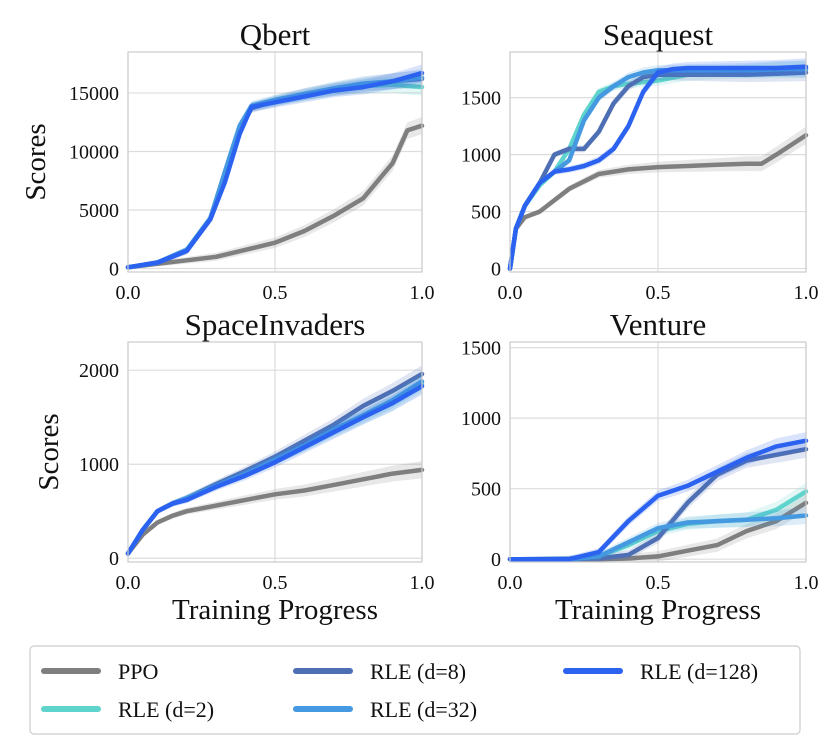  What do you see at coordinates (275, 324) in the screenshot?
I see `panel-spaceinvaders-title: SpaceInvaders` at bounding box center [275, 324].